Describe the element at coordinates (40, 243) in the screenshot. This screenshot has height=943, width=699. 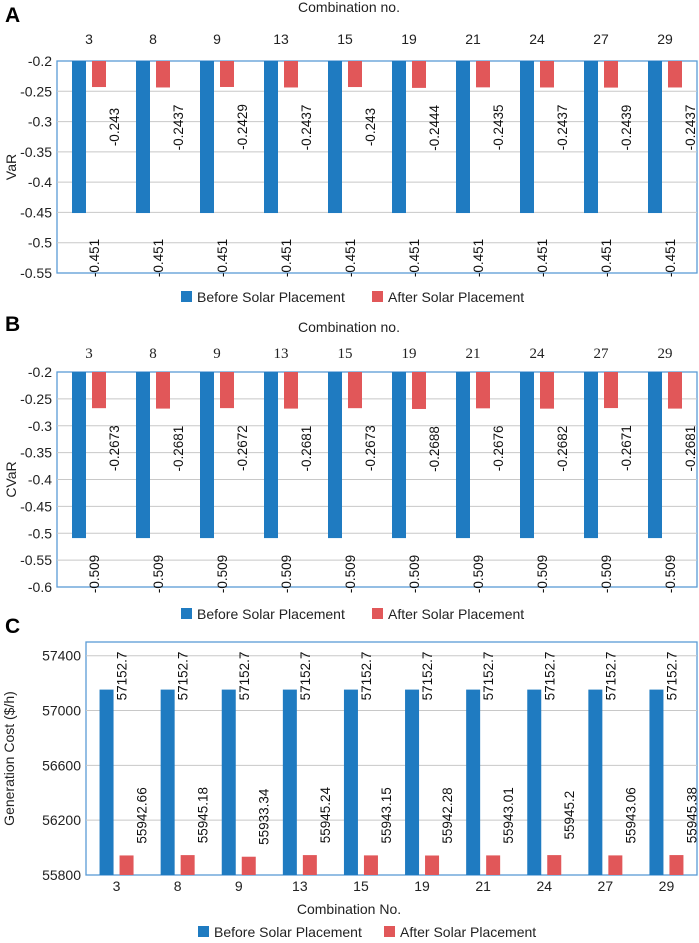
I see `y-tick-label: -0.5` at that location.